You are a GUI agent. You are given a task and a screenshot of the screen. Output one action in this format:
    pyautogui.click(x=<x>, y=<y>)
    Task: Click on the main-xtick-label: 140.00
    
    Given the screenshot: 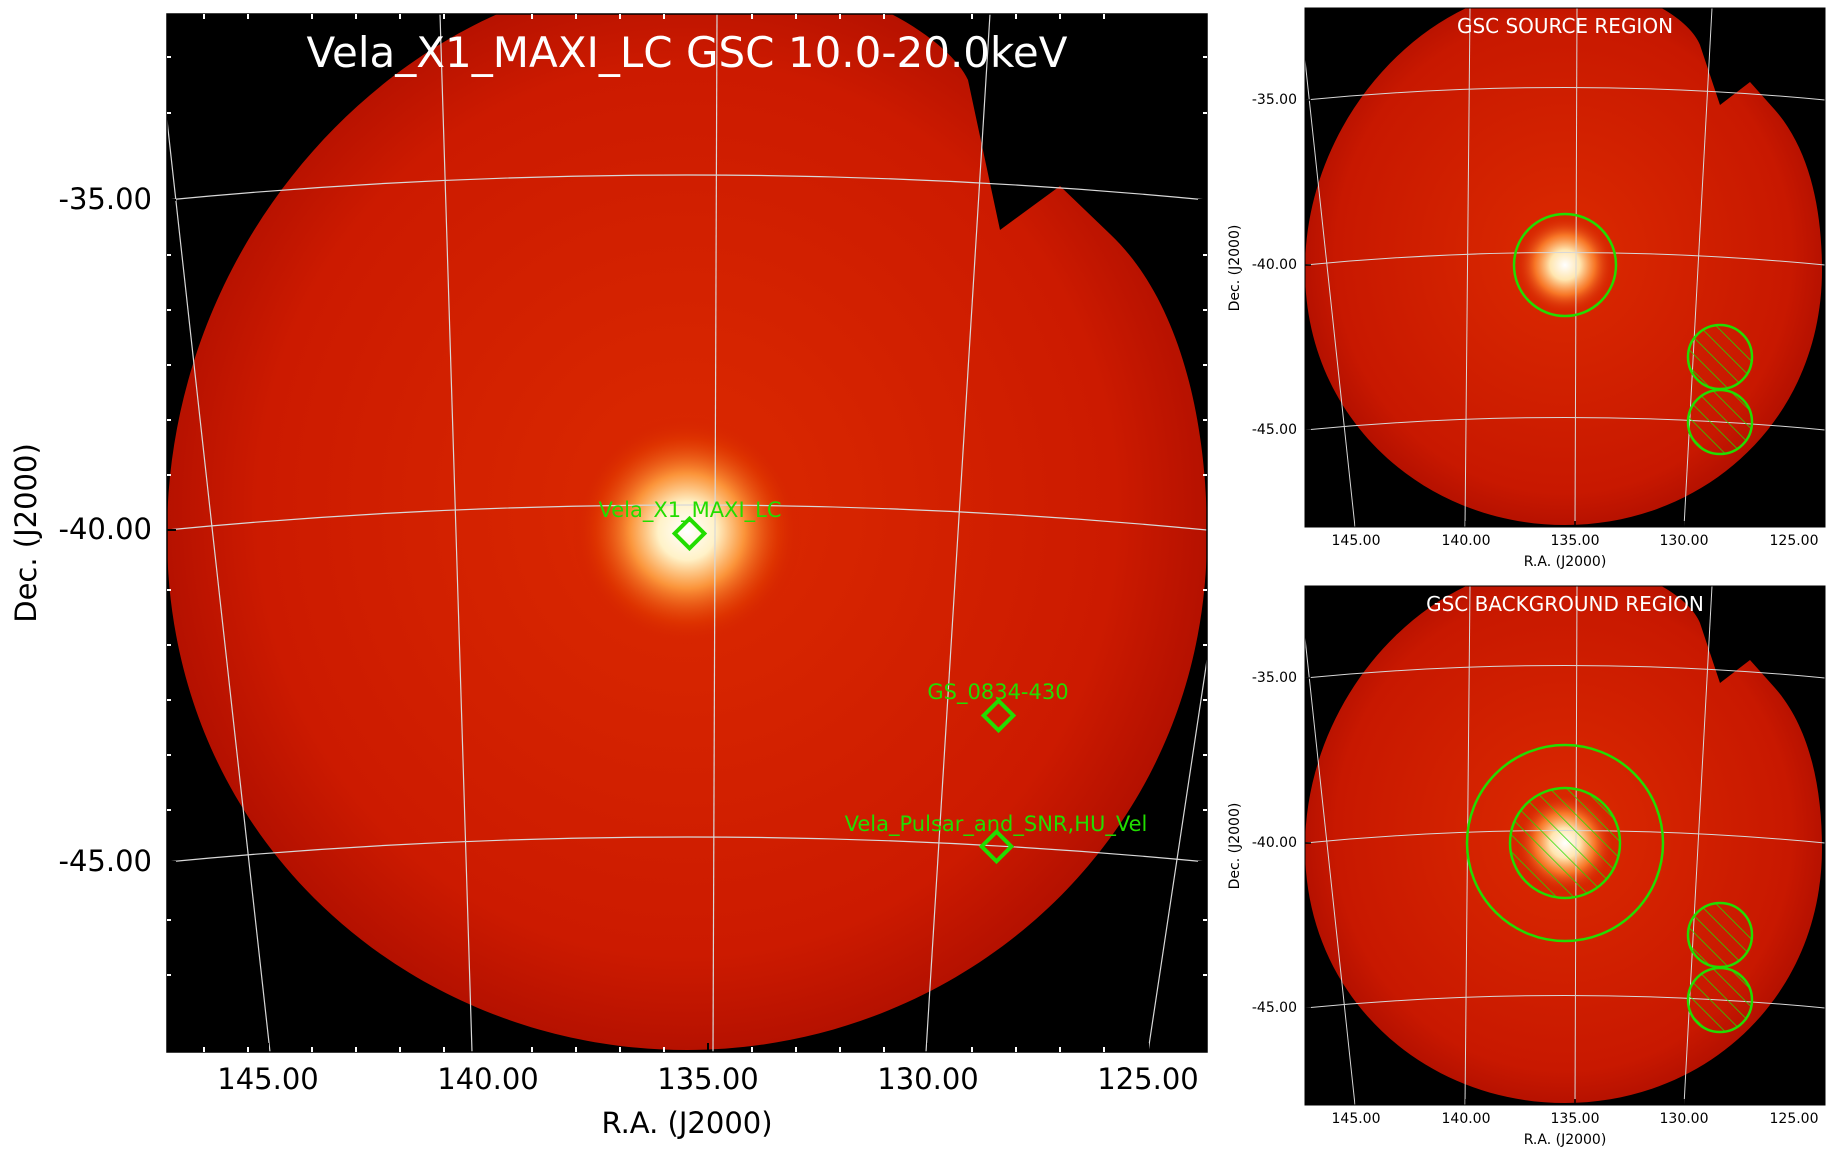 What is the action you would take?
    pyautogui.click(x=487, y=1079)
    